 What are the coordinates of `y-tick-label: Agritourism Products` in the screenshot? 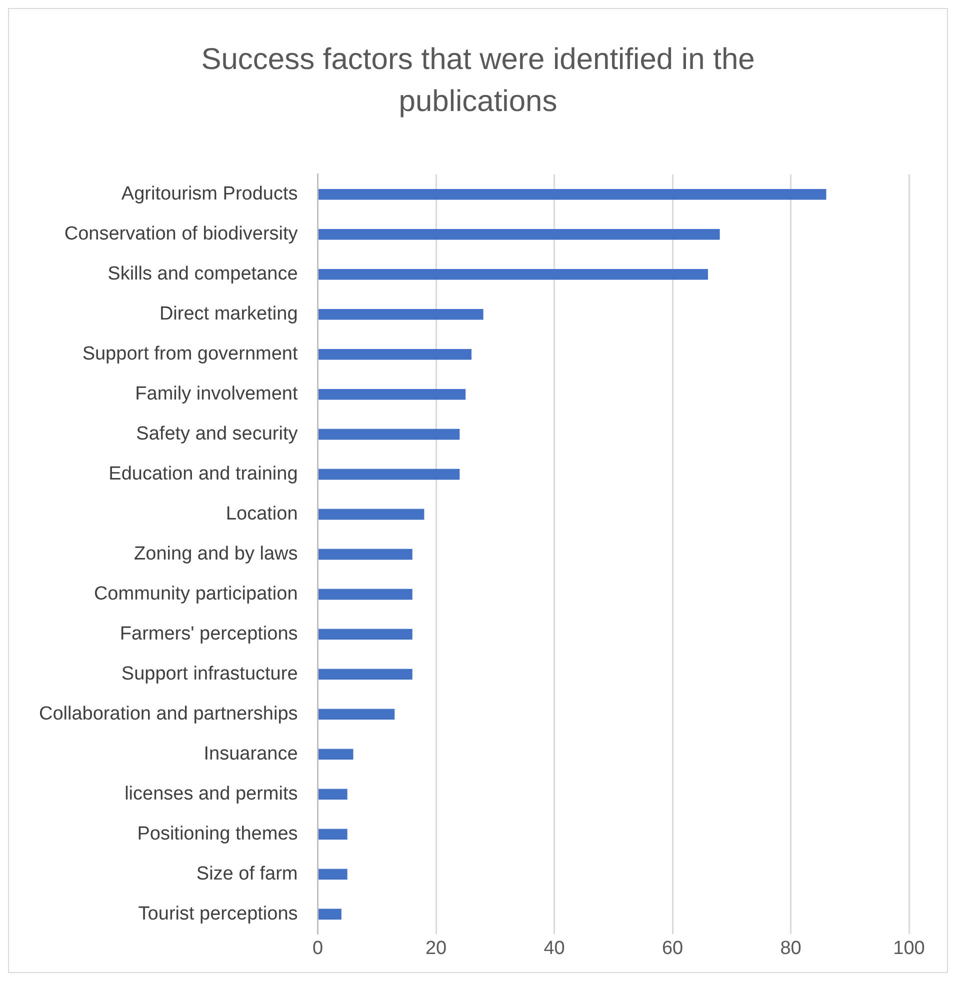 It's located at (209, 194).